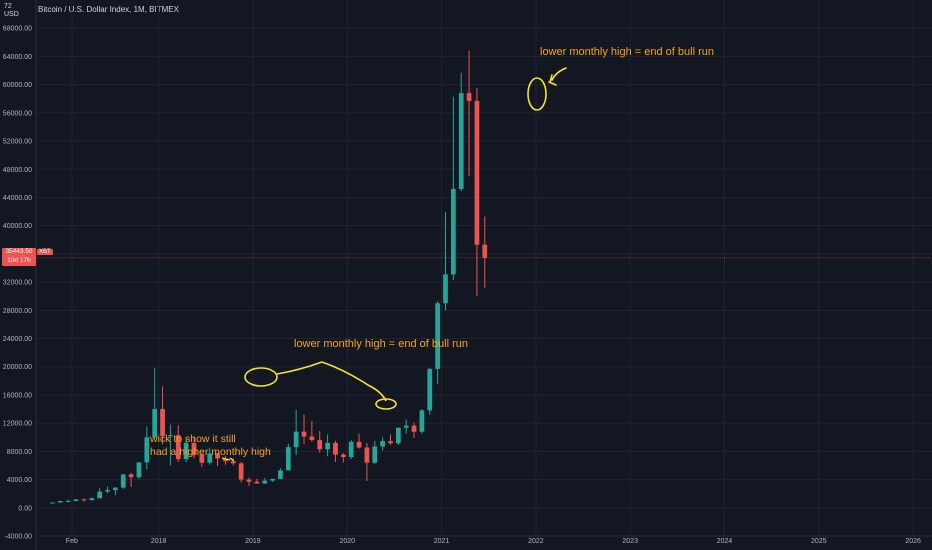 This screenshot has width=932, height=550. Describe the element at coordinates (630, 541) in the screenshot. I see `x-tick-label: 2023` at that location.